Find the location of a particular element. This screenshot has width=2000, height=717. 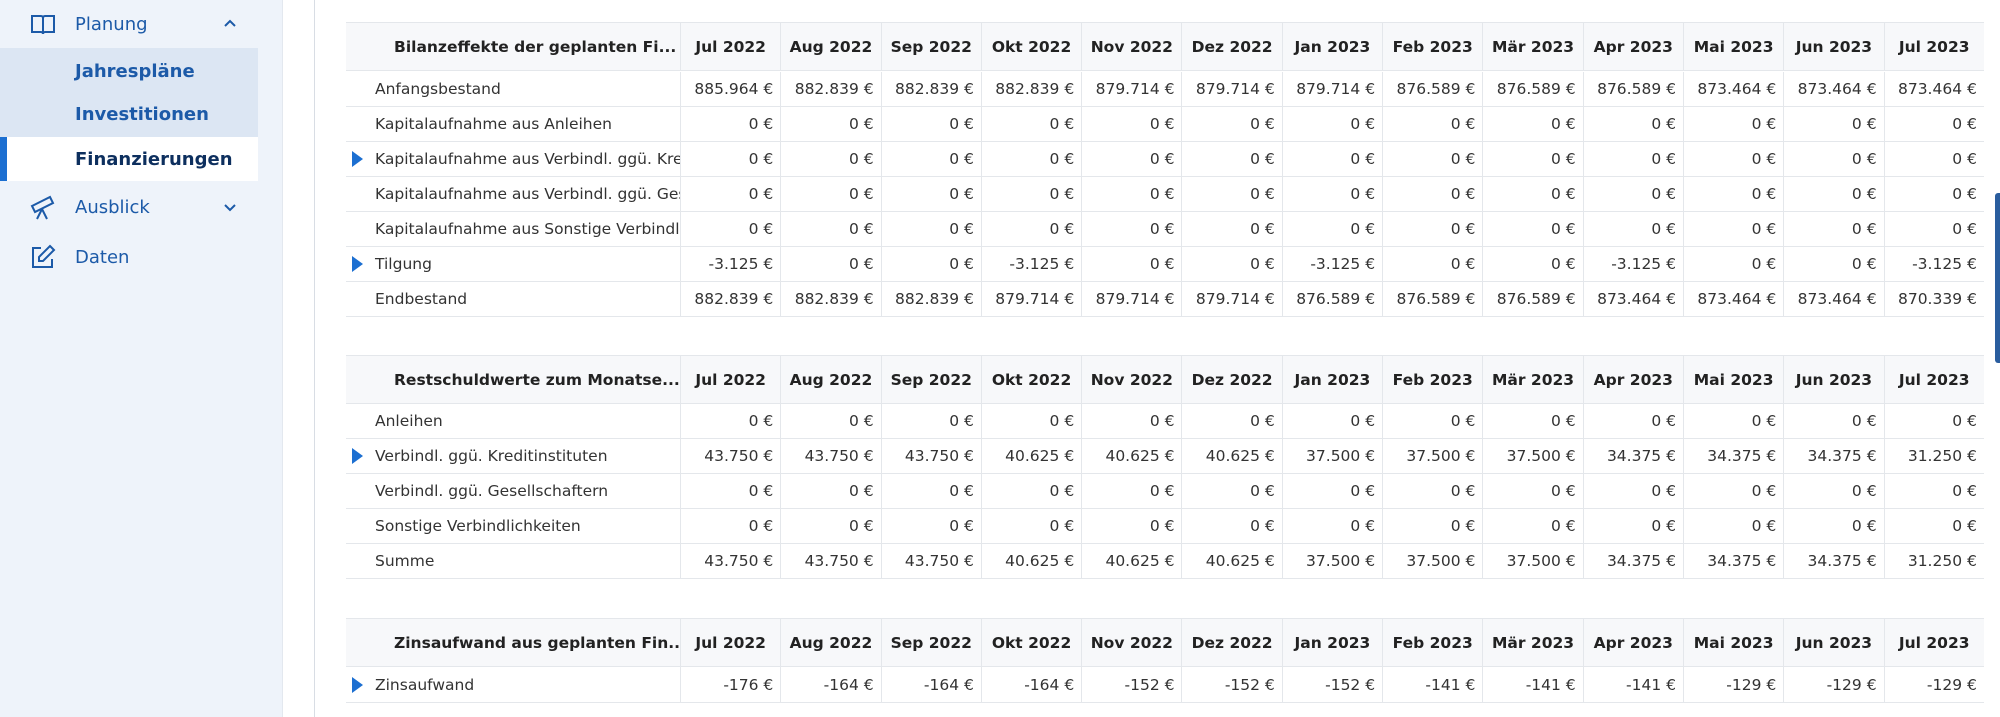

sidebar-item-jahresplaene: Jahrespläne is located at coordinates (129, 71).